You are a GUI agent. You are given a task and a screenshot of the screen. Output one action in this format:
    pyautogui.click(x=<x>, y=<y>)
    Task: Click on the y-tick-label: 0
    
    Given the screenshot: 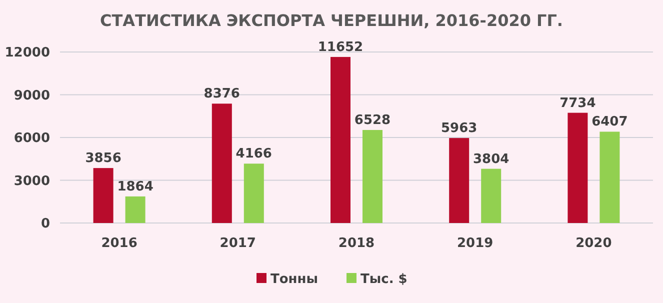 What is the action you would take?
    pyautogui.click(x=45, y=224)
    